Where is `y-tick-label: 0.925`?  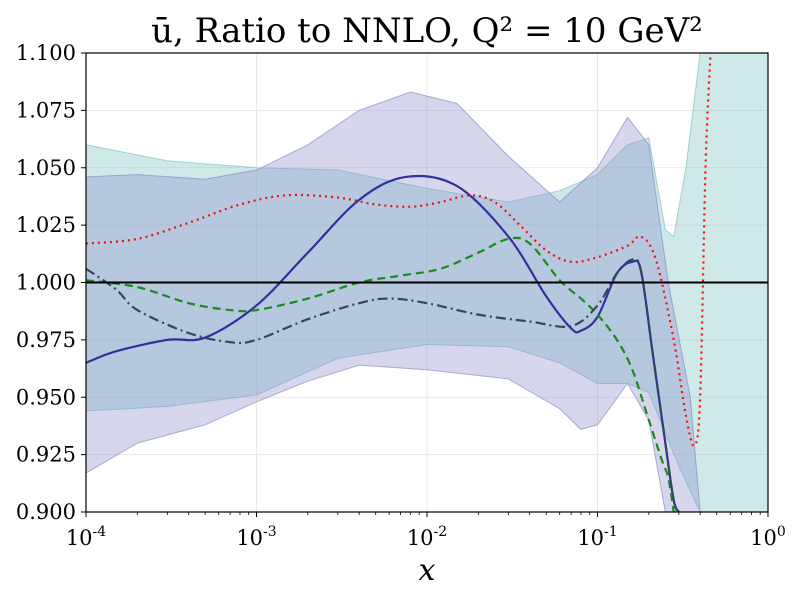 y-tick-label: 0.925 is located at coordinates (46, 455).